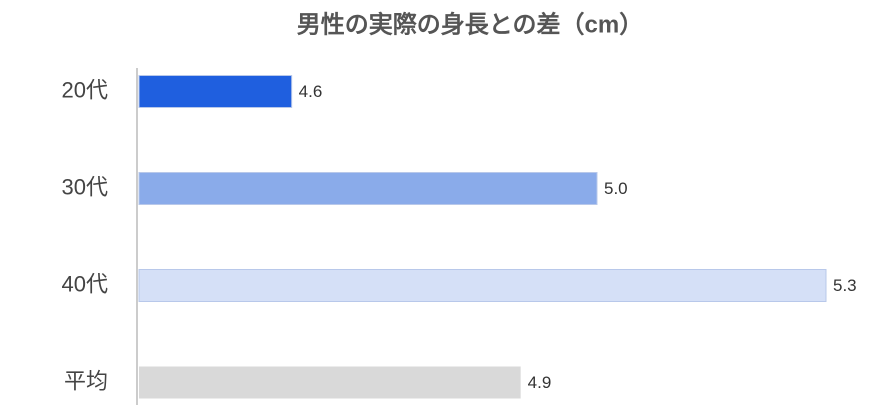 This screenshot has width=893, height=412. Describe the element at coordinates (311, 91) in the screenshot. I see `value-label: 4.6` at that location.